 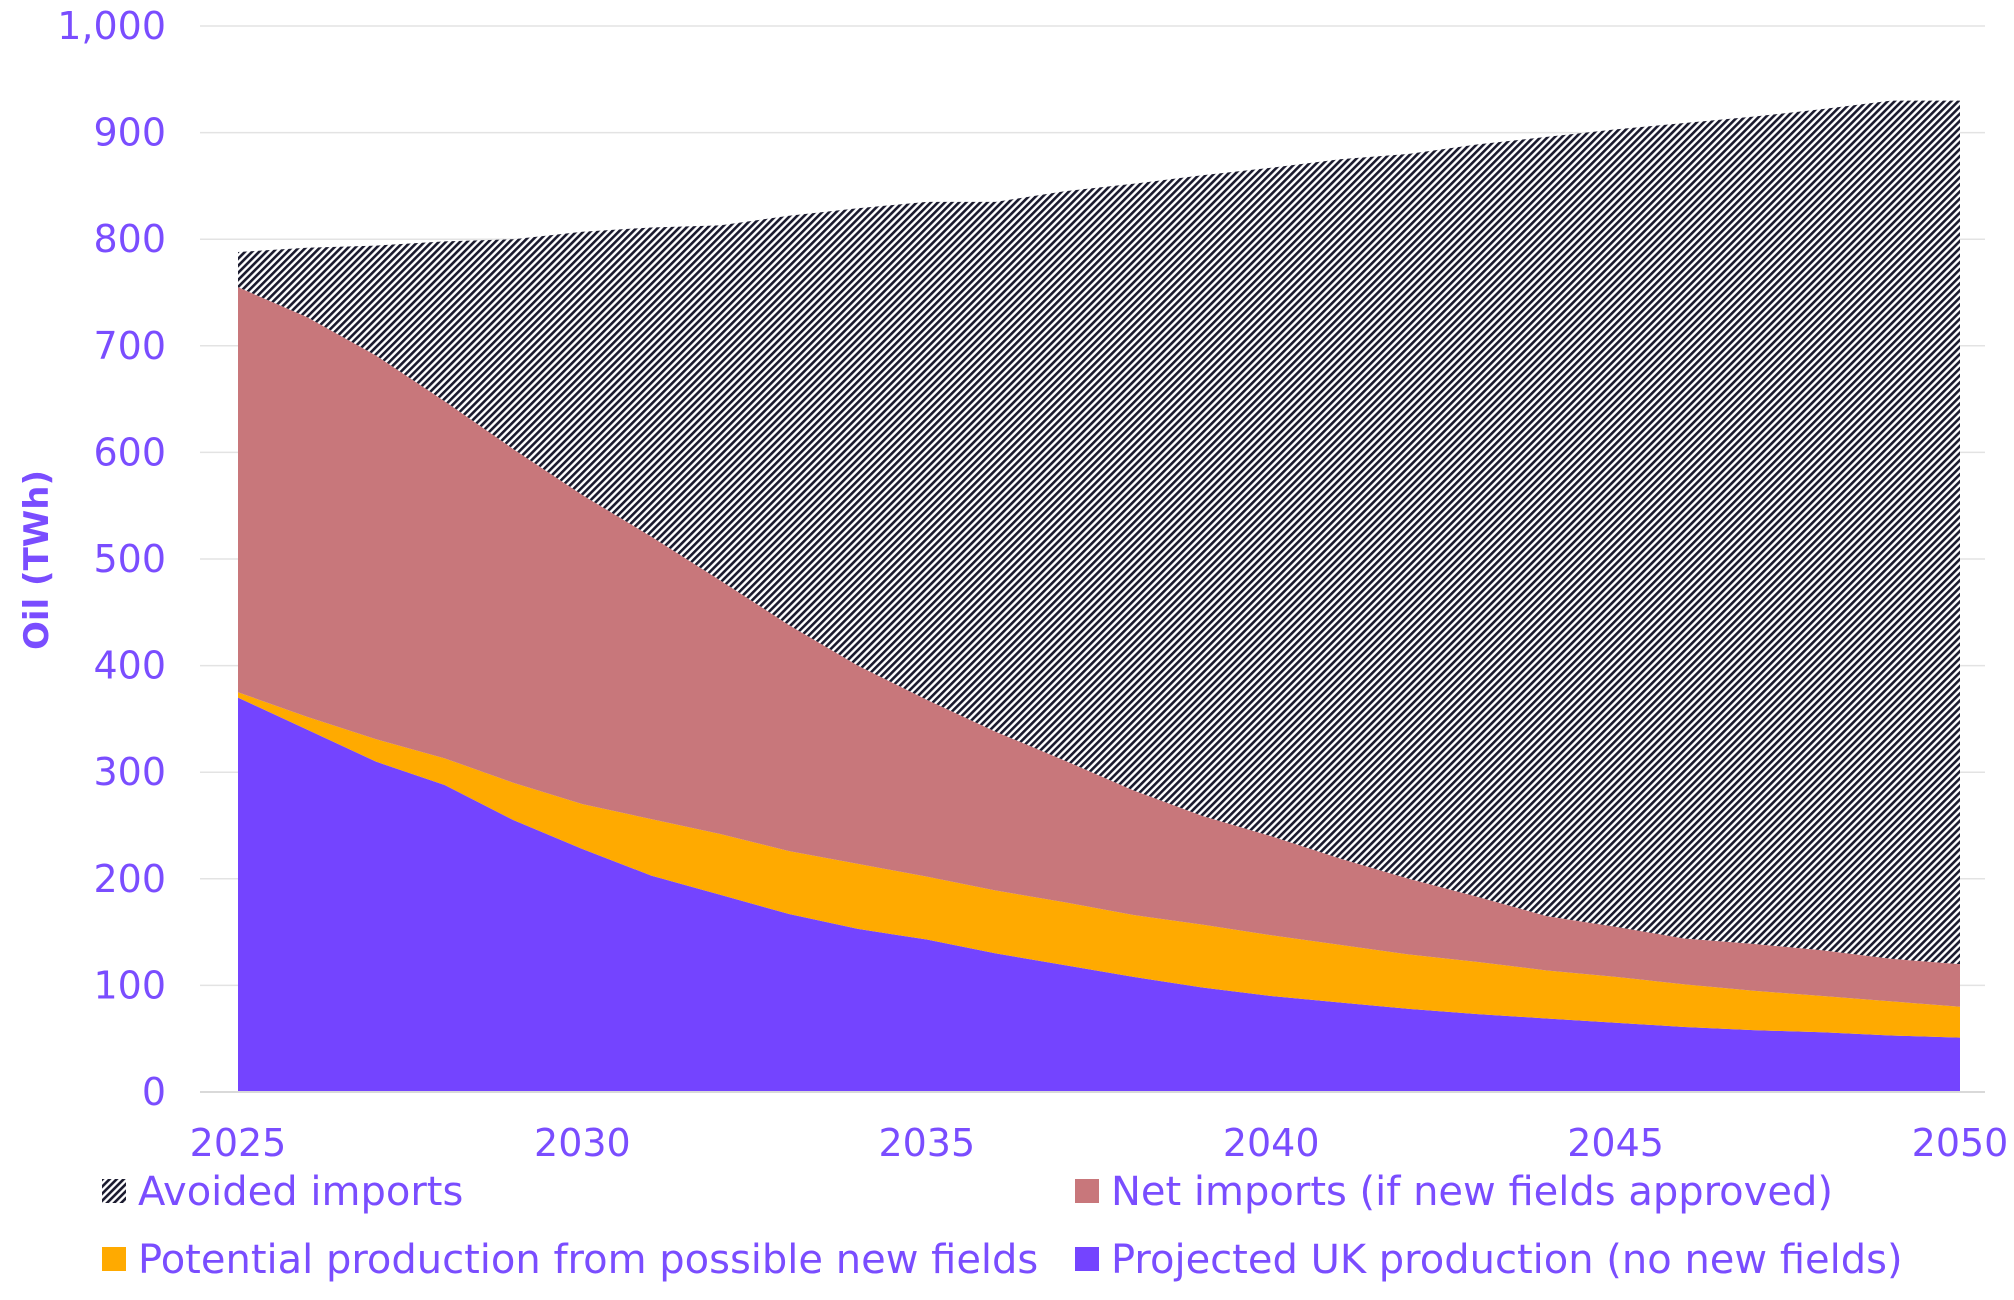 I want to click on legend-label: Avoided imports, so click(x=300, y=1192).